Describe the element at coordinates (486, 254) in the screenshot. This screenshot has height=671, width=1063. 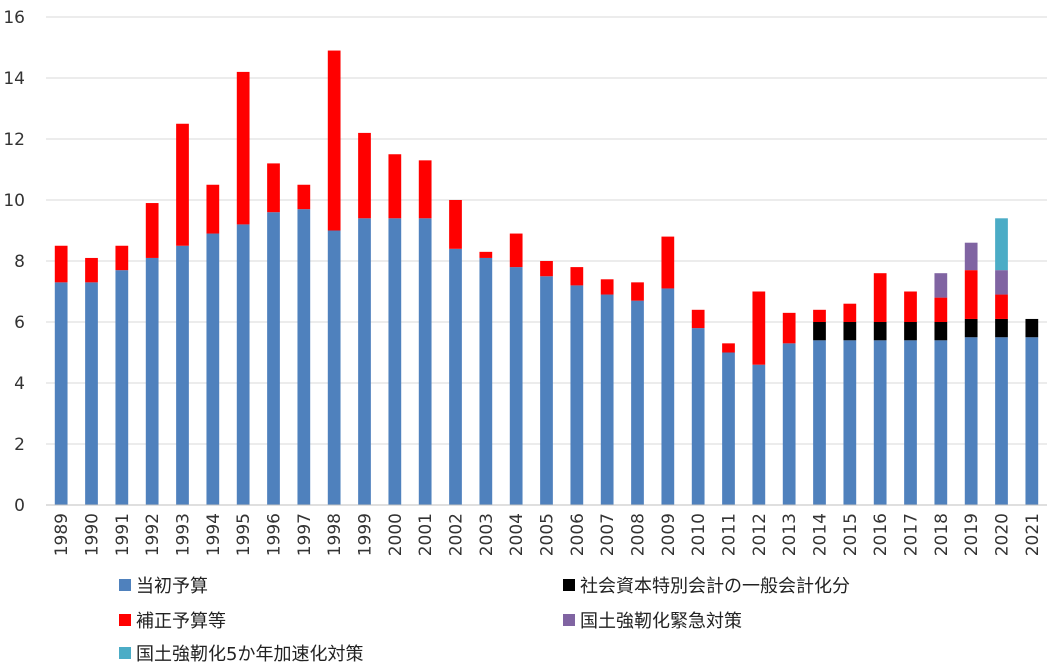
I see `bar-segment-2003-s2` at that location.